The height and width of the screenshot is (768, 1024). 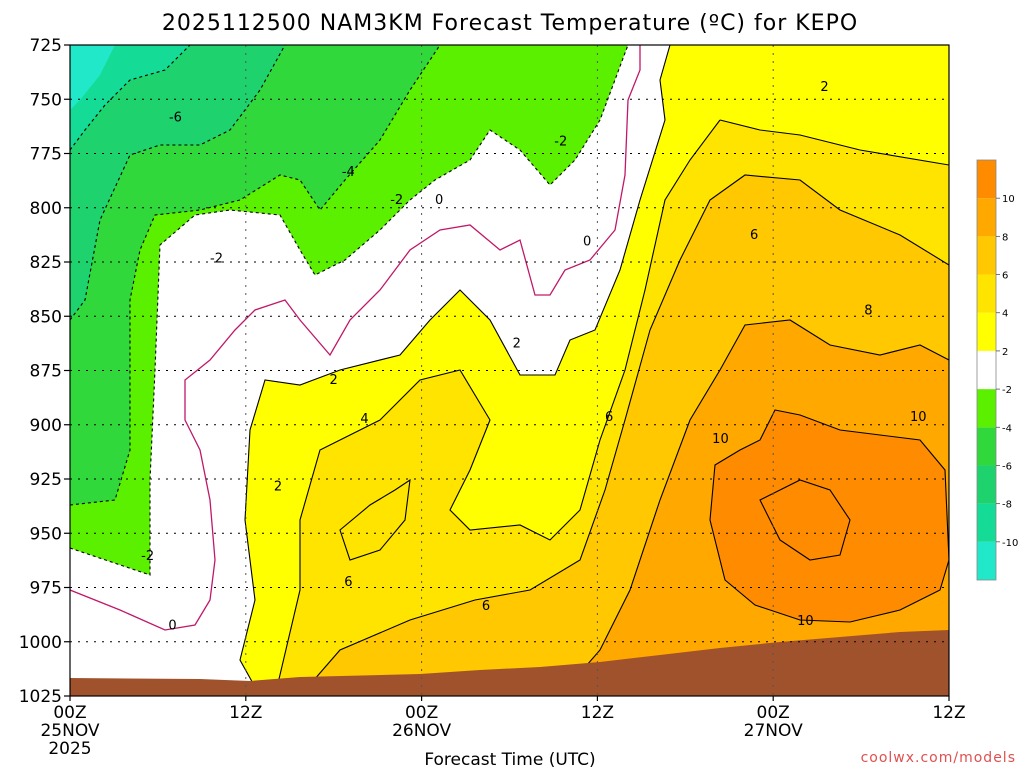 I want to click on colorbar-label: -8, so click(x=1007, y=505).